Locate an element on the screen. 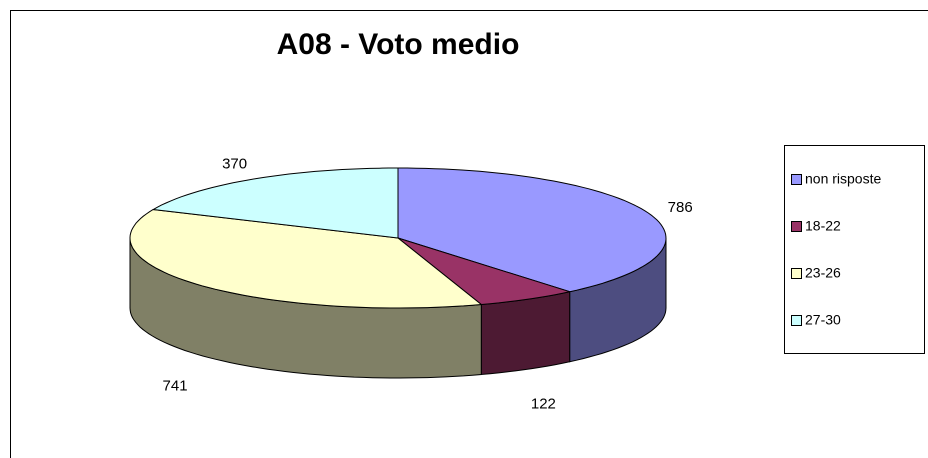 This screenshot has height=458, width=928. legend-label: non risposte is located at coordinates (843, 179).